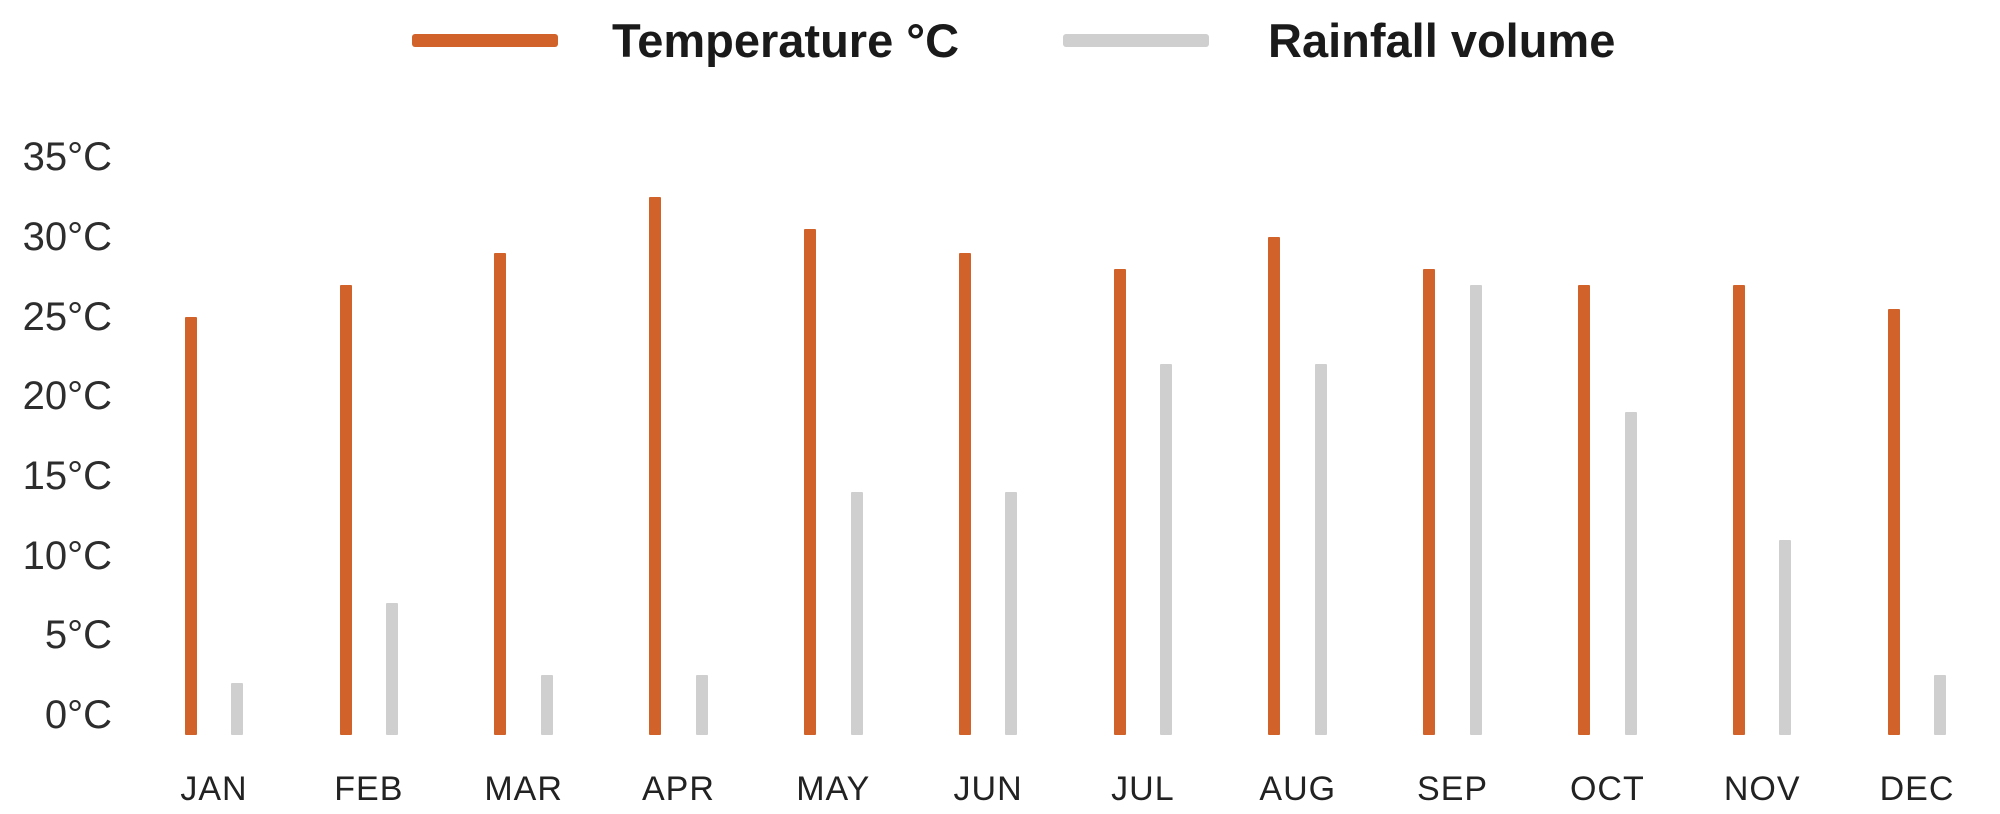  What do you see at coordinates (1143, 789) in the screenshot?
I see `x-axis-label: JUL` at bounding box center [1143, 789].